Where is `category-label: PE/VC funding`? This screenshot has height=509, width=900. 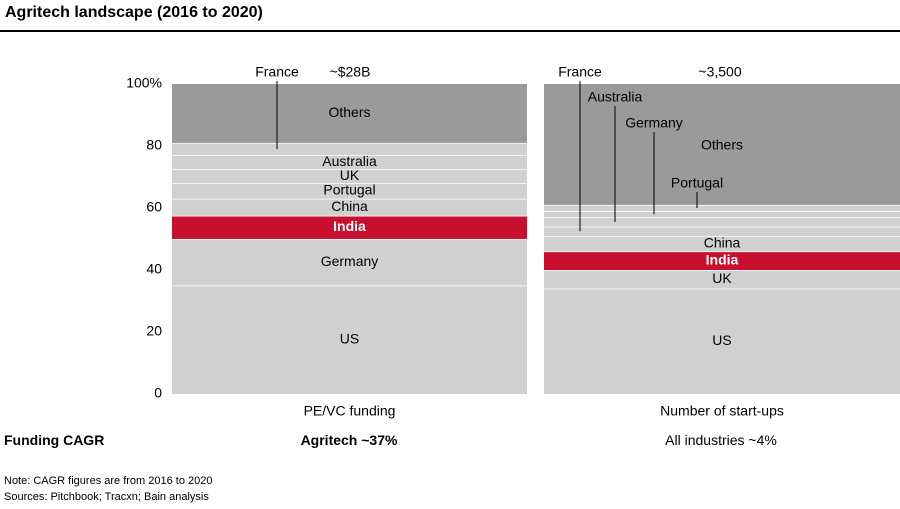 category-label: PE/VC funding is located at coordinates (350, 411).